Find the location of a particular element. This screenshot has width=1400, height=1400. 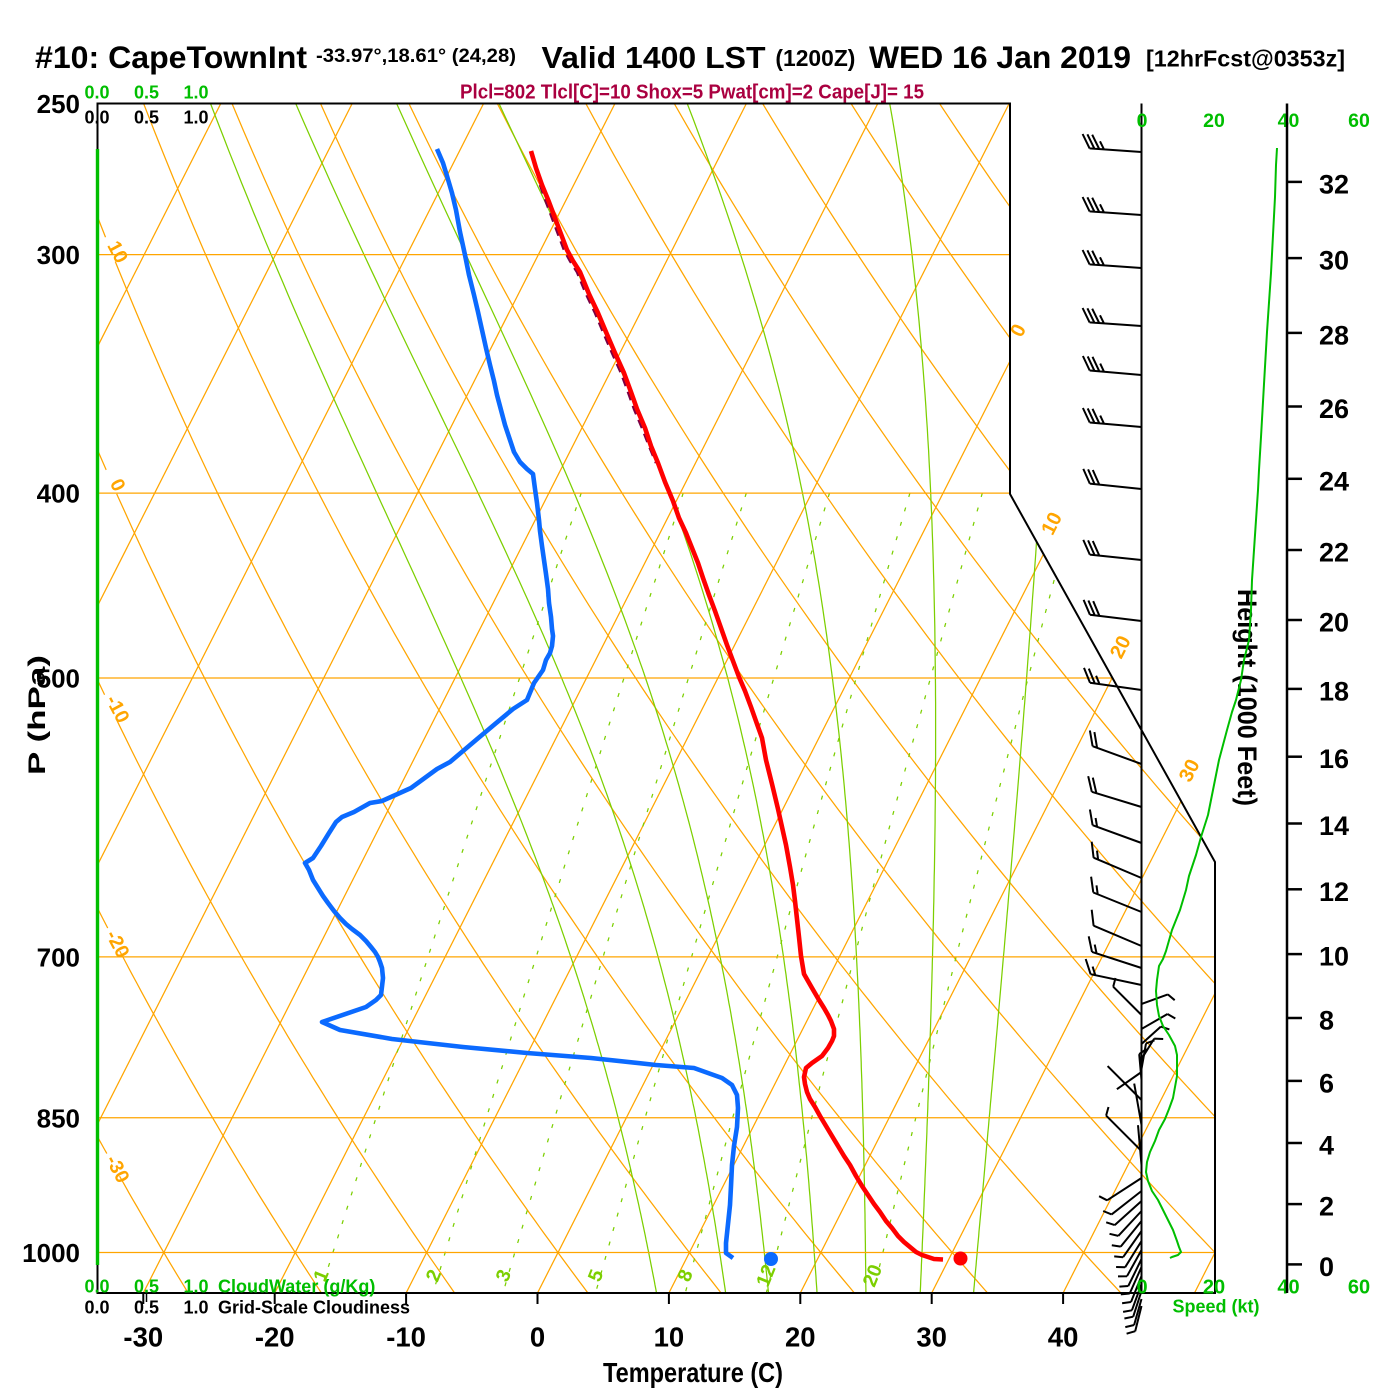

svg-text: 400 is located at coordinates (58, 494).